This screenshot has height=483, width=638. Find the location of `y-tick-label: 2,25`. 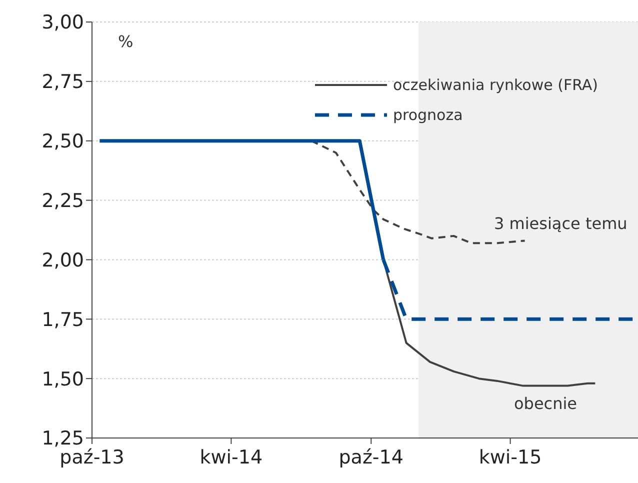

y-tick-label: 2,25 is located at coordinates (63, 201).